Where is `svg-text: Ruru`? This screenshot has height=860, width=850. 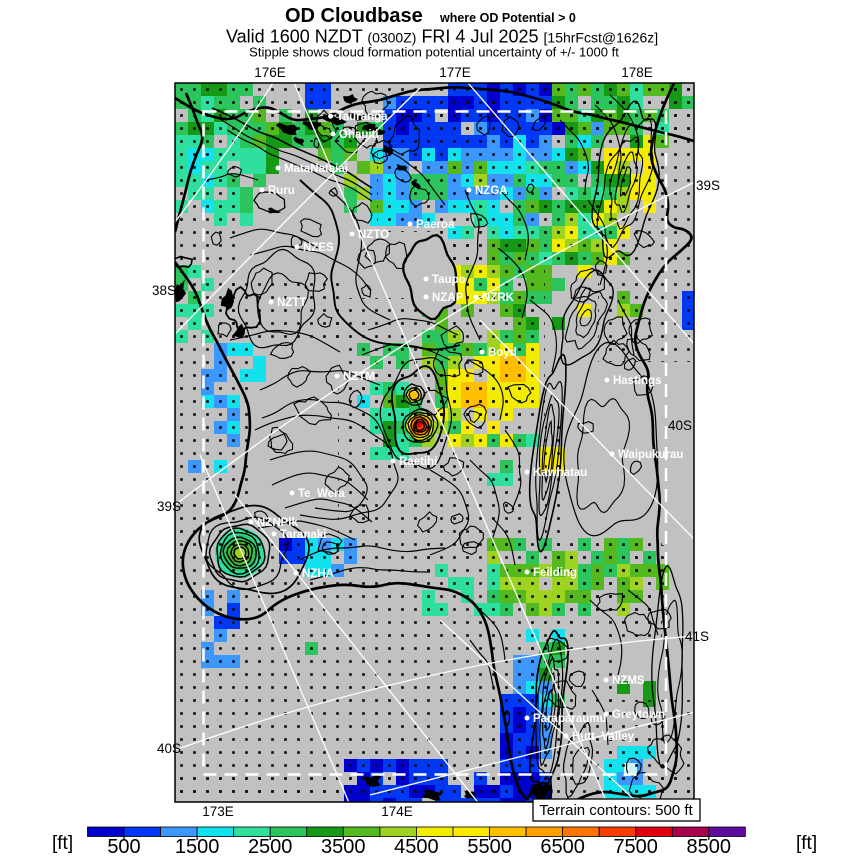 svg-text: Ruru is located at coordinates (281, 191).